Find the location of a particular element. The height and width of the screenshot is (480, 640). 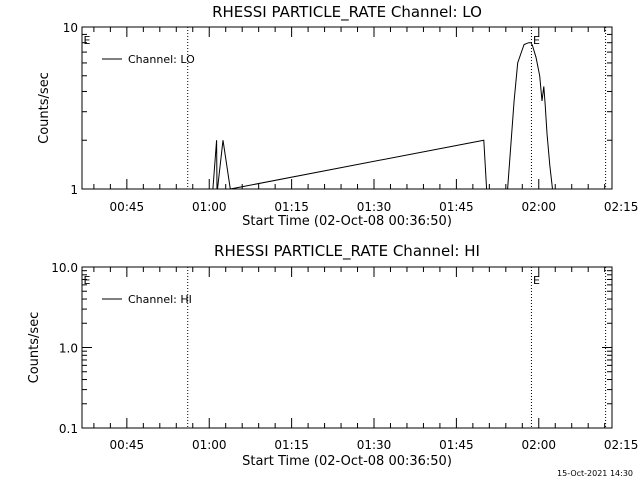

chart-title: RHESSI PARTICLE_RATE Channel: HI is located at coordinates (347, 251).